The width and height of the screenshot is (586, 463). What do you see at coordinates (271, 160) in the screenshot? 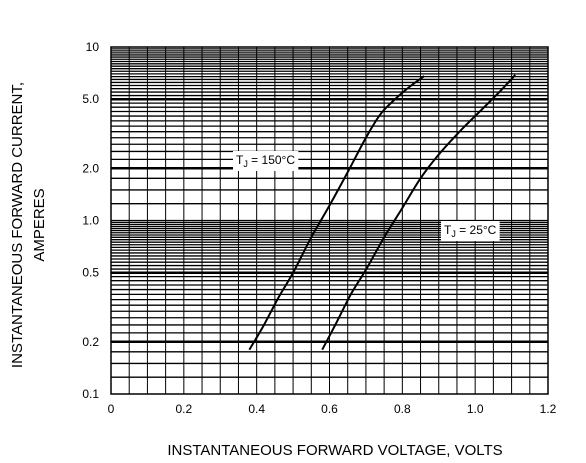
I see `annotation-150-rest: = 150°C` at bounding box center [271, 160].